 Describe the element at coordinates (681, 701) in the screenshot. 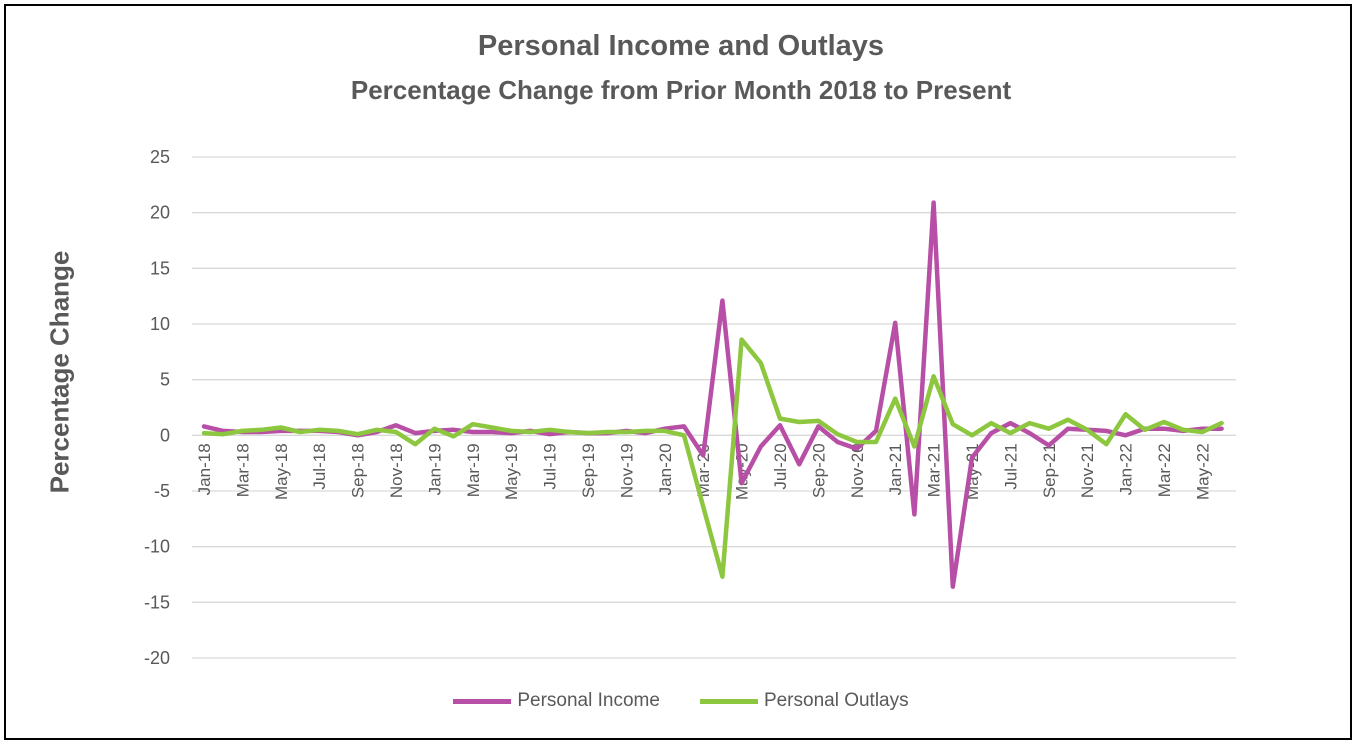

I see `legend: Personal Income Personal Outlays` at that location.